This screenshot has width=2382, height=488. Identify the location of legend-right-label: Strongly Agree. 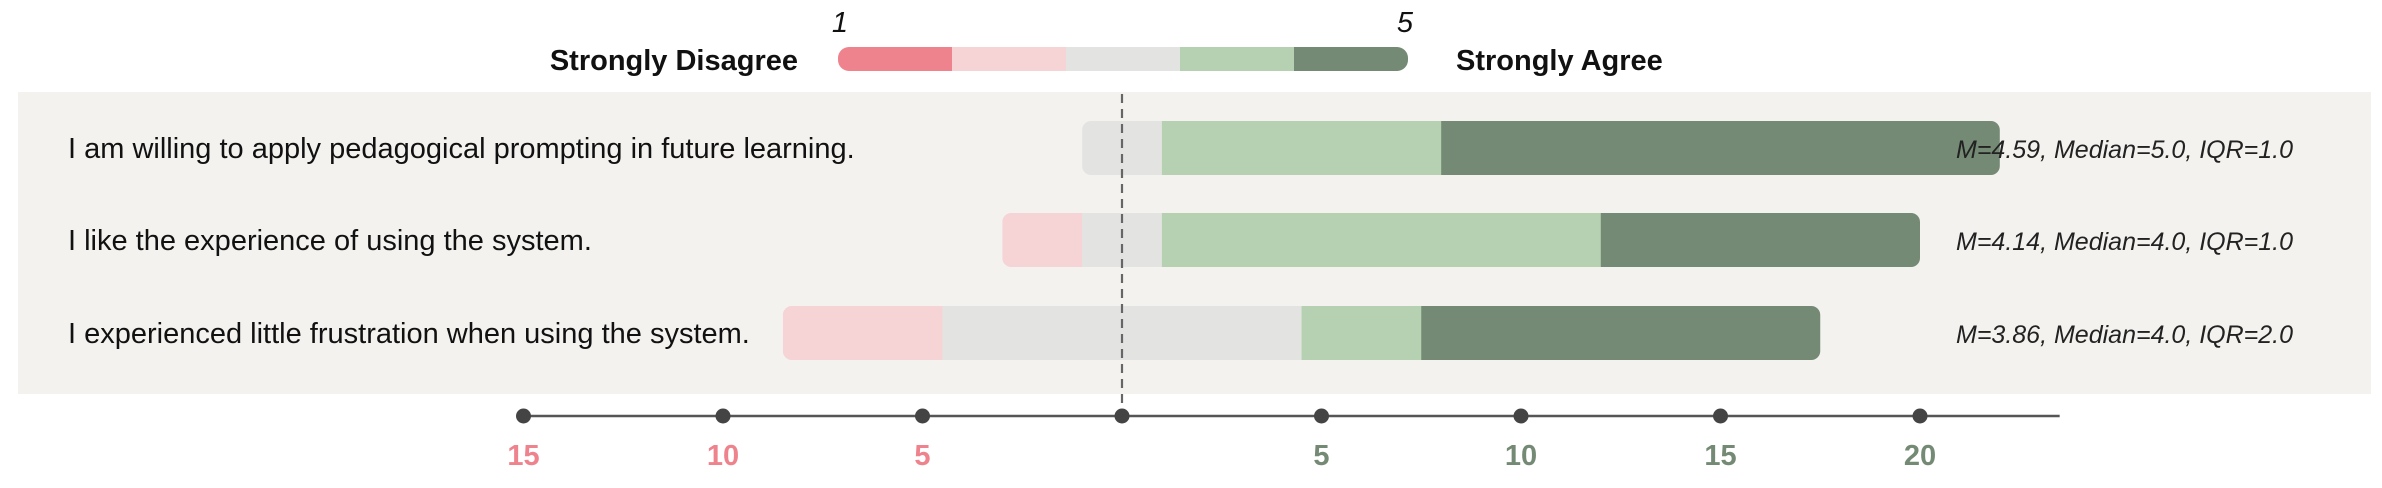
(1559, 61).